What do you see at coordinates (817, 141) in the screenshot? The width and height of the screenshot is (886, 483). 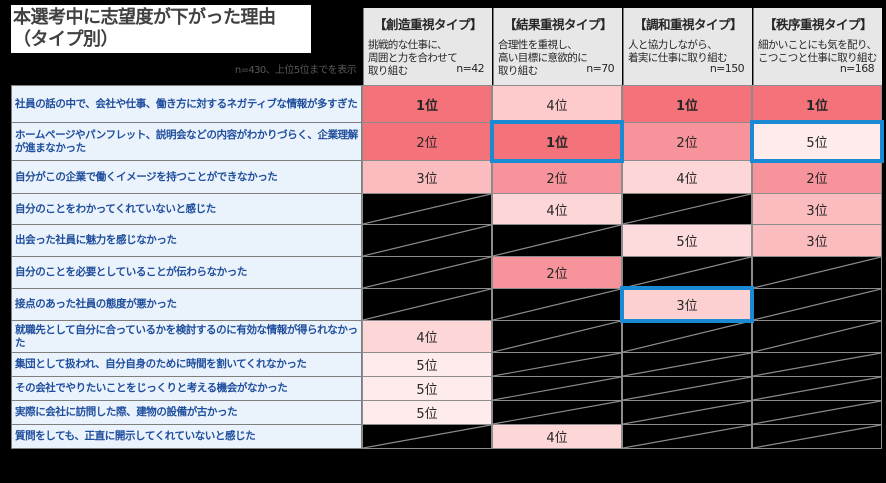 I see `highlighted-rank-cell: 5位` at bounding box center [817, 141].